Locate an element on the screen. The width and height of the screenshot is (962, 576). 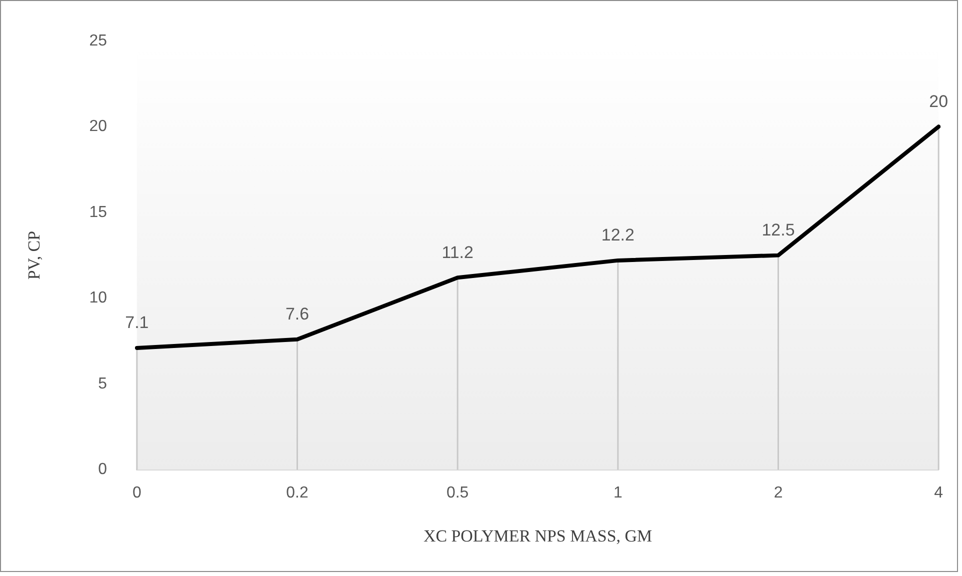
x-axis-title: XC POLYMER NPS MASS, GM is located at coordinates (537, 536).